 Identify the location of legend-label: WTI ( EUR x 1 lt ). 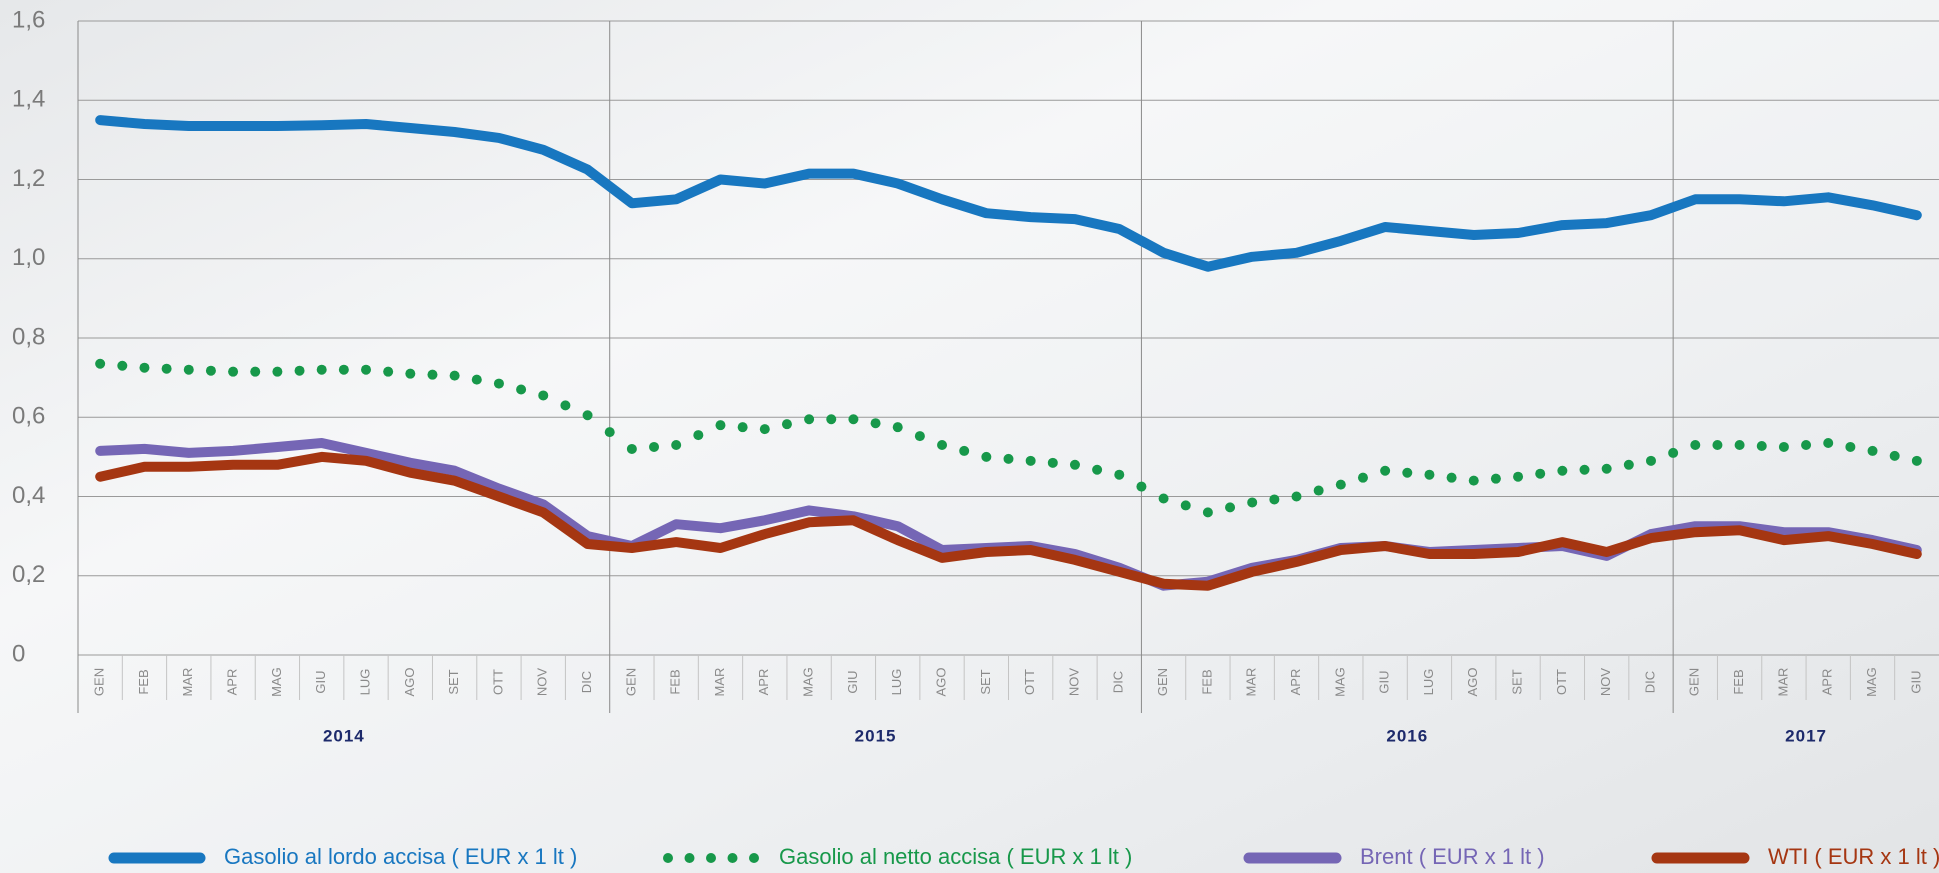
(1853, 856).